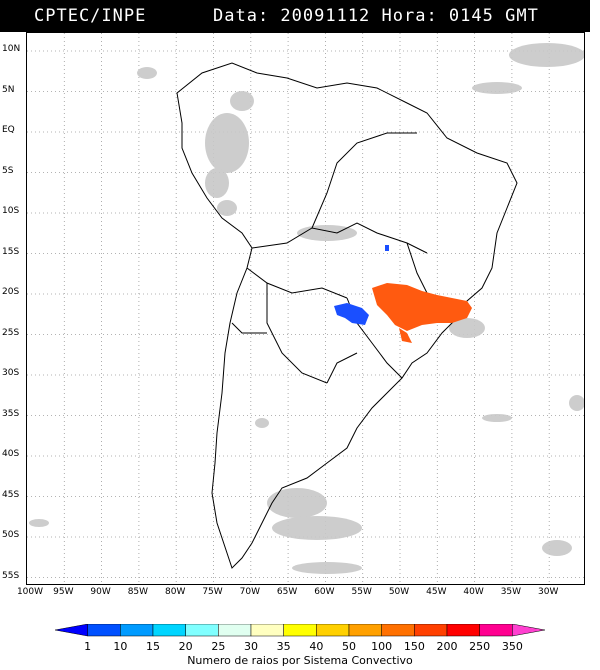 This screenshot has height=670, width=600. I want to click on legend-value: 50, so click(349, 646).